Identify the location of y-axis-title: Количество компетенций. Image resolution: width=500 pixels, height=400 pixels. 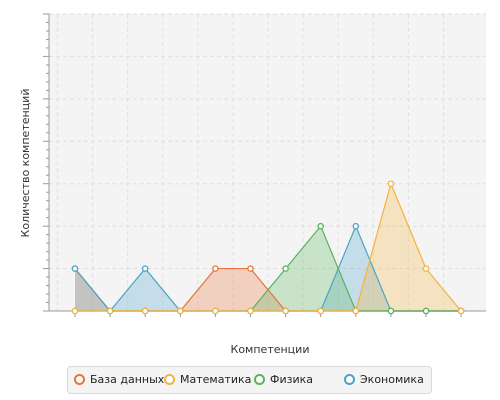
(25, 163).